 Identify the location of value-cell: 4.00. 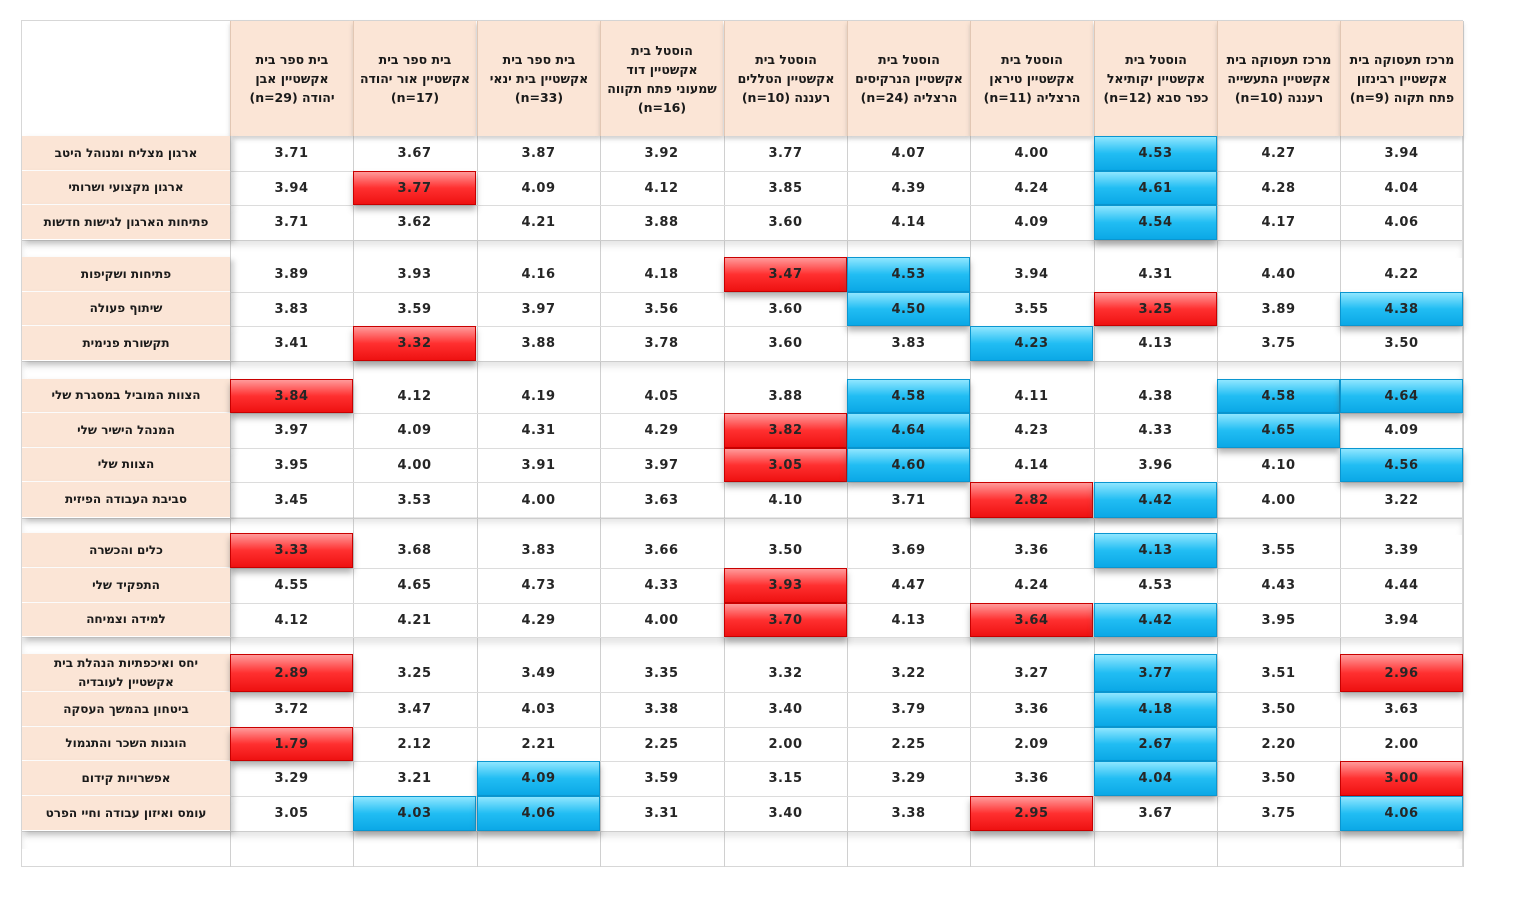
(661, 620).